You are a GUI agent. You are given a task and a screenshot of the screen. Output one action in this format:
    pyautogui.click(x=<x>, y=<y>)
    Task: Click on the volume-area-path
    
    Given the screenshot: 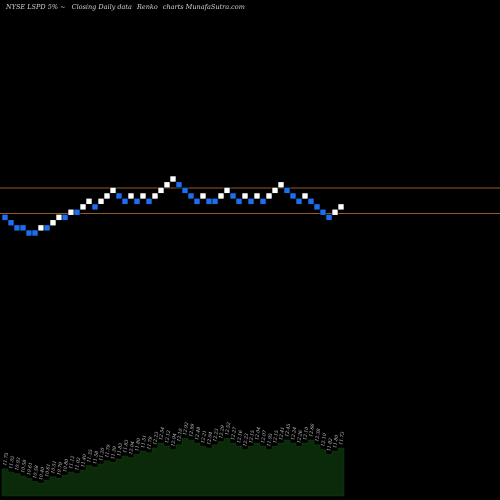 What is the action you would take?
    pyautogui.click(x=173, y=467)
    